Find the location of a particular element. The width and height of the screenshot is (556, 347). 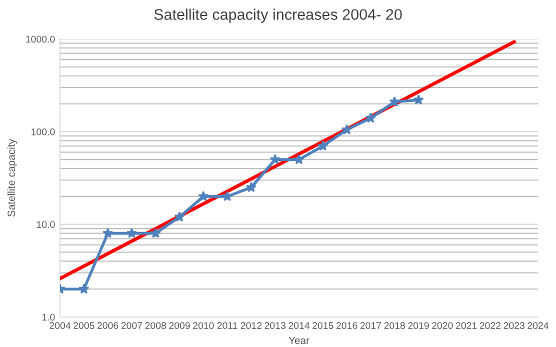

x-tick-label: 2017 is located at coordinates (371, 325).